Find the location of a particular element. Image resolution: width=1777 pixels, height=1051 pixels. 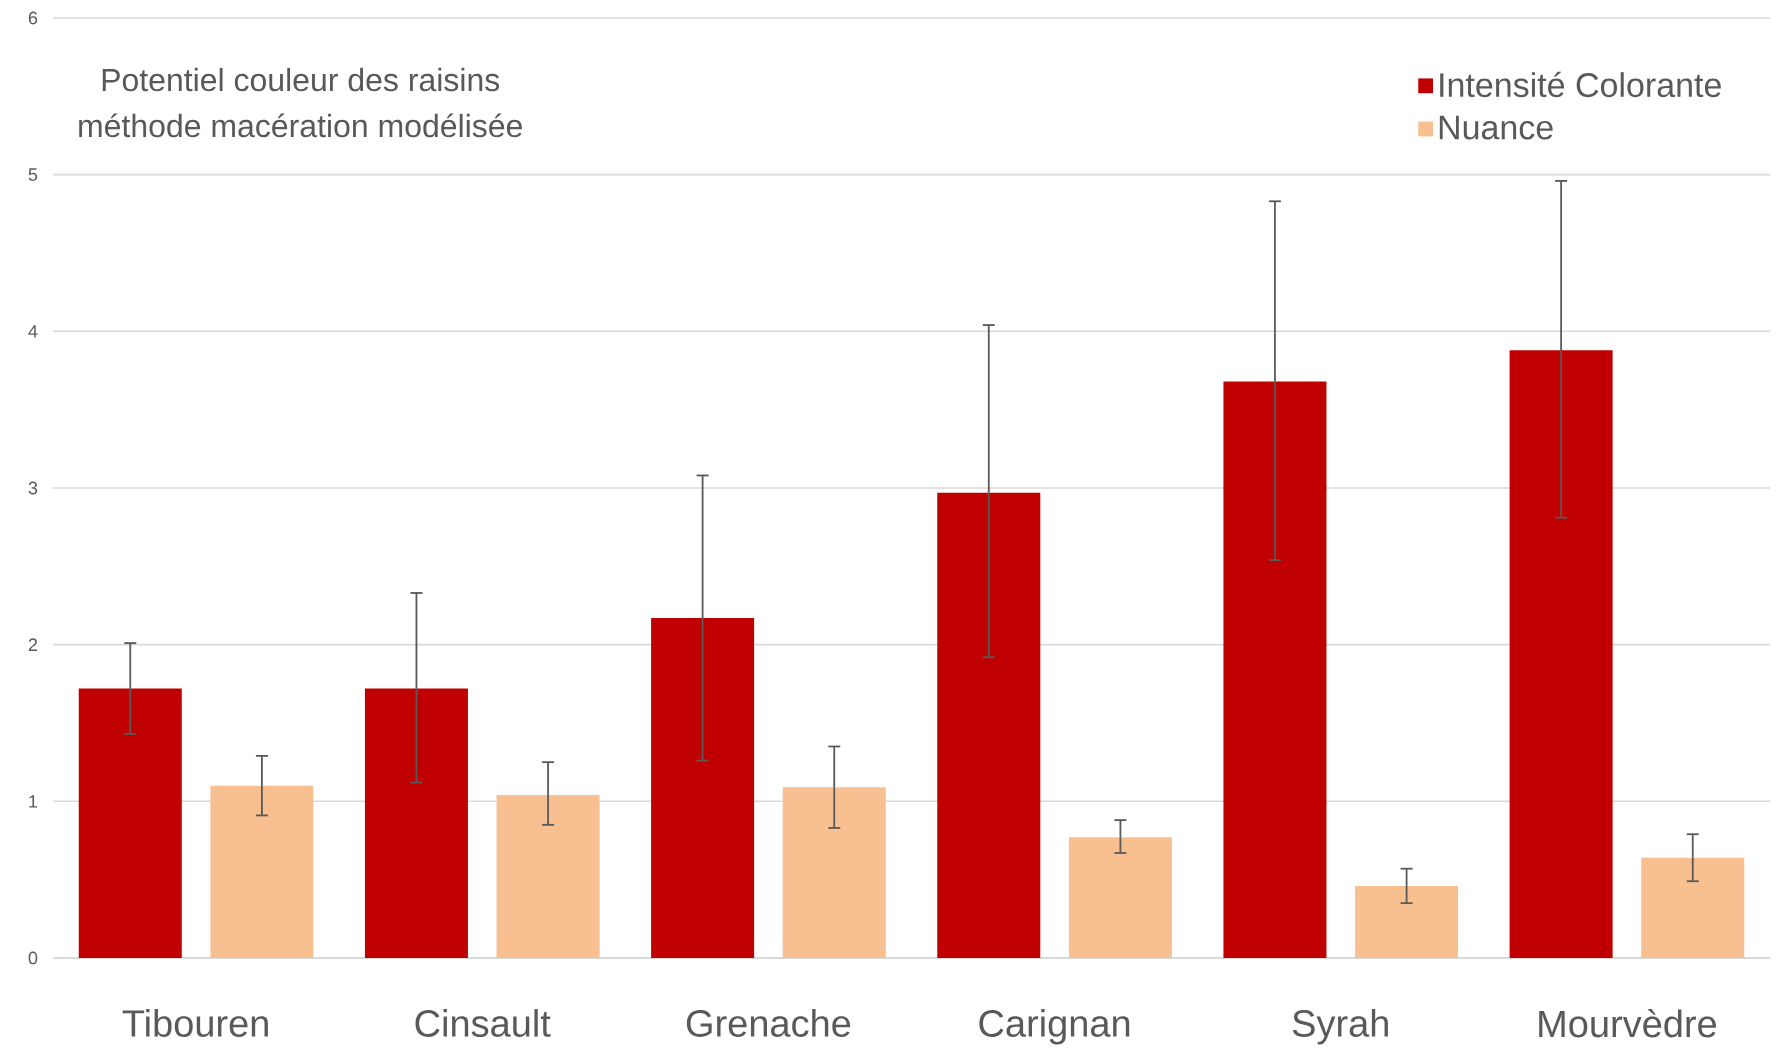

y-tick-label: 1 is located at coordinates (33, 801).